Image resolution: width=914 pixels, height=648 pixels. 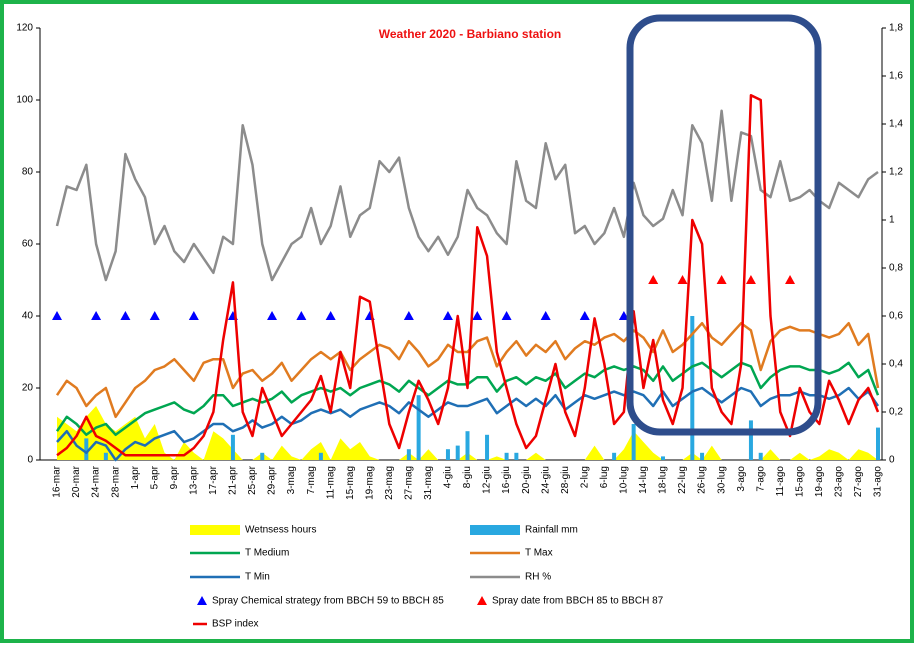 I want to click on x-tick-label: 2-lug, so click(x=584, y=477).